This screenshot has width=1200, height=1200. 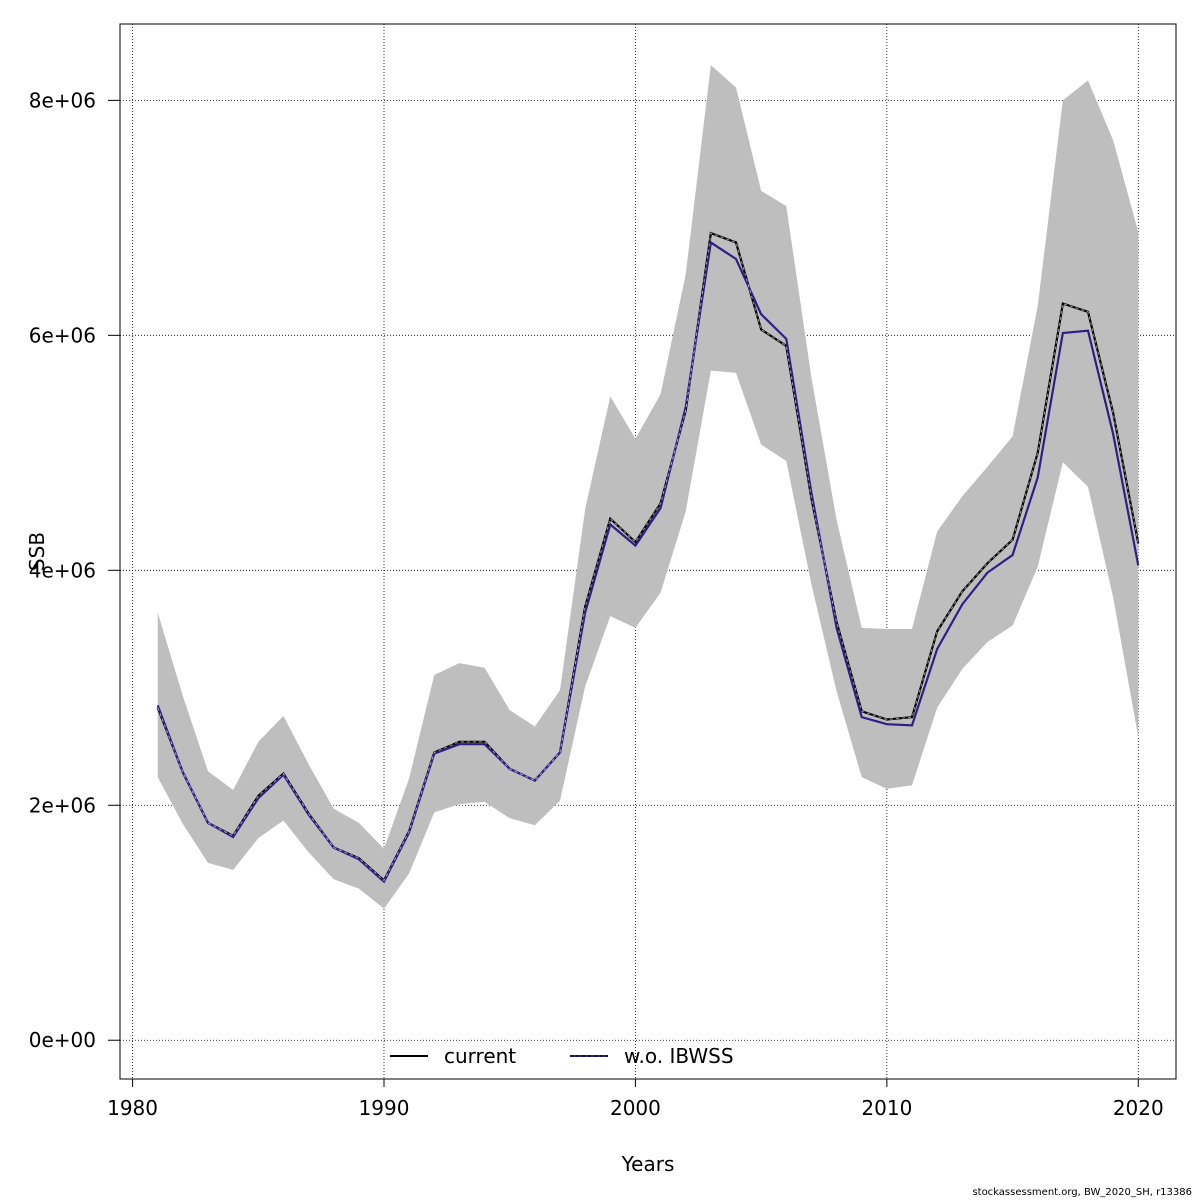 I want to click on y-axis: 0e+00 2e+06 4e+06 6e+06 8e+06, so click(x=74, y=570).